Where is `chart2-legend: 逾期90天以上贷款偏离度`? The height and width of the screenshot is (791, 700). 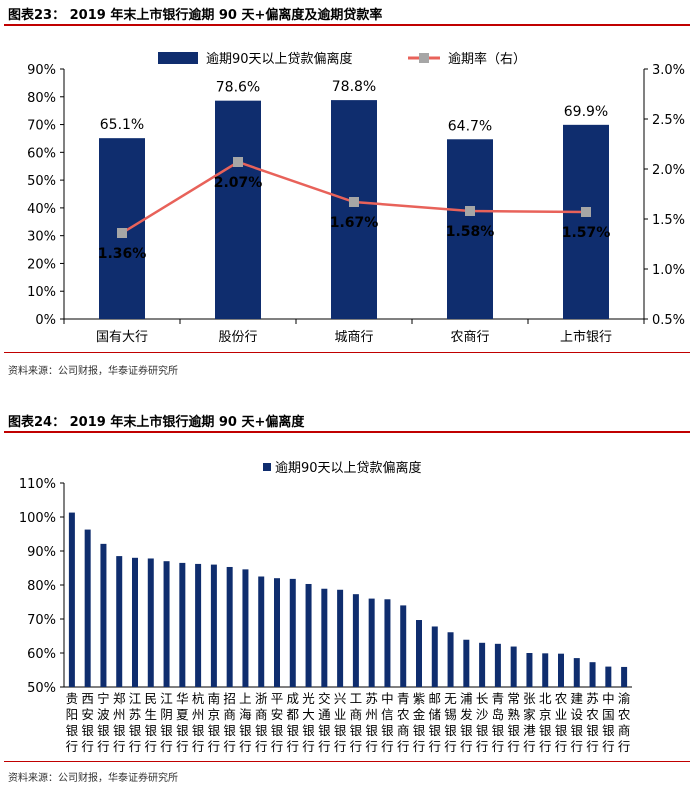
chart2-legend: 逾期90天以上贷款偏离度 is located at coordinates (342, 468).